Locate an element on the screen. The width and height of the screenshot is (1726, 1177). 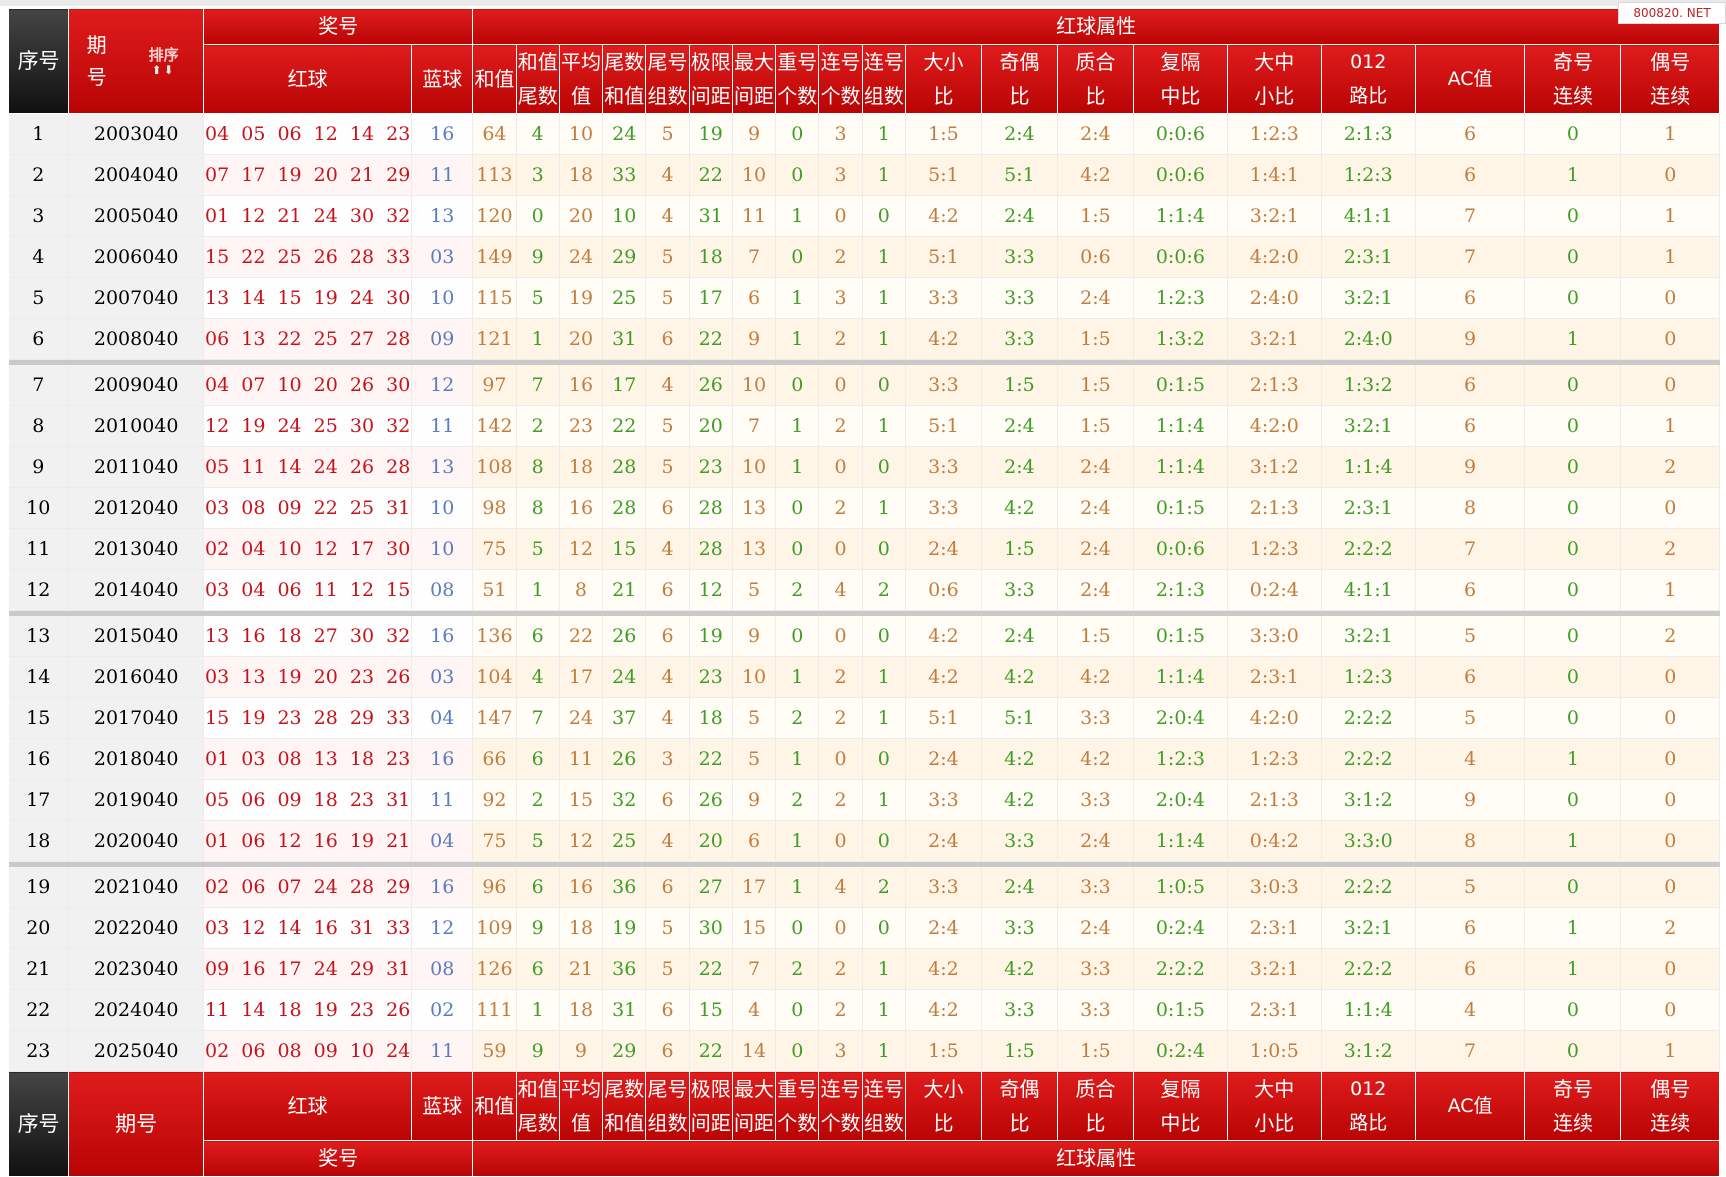
cell-tail-groups: 6 is located at coordinates (667, 590).